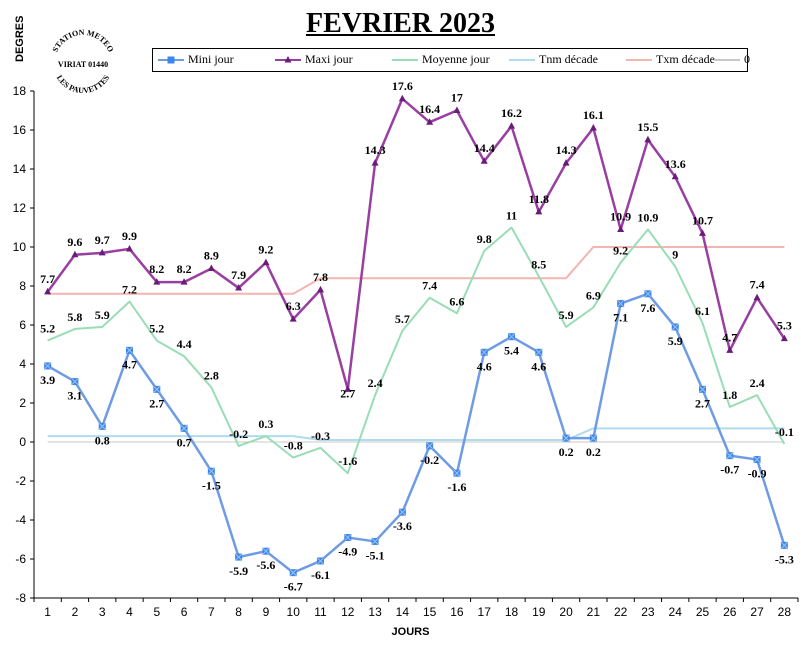  I want to click on x-tick-label: 2, so click(75, 612).